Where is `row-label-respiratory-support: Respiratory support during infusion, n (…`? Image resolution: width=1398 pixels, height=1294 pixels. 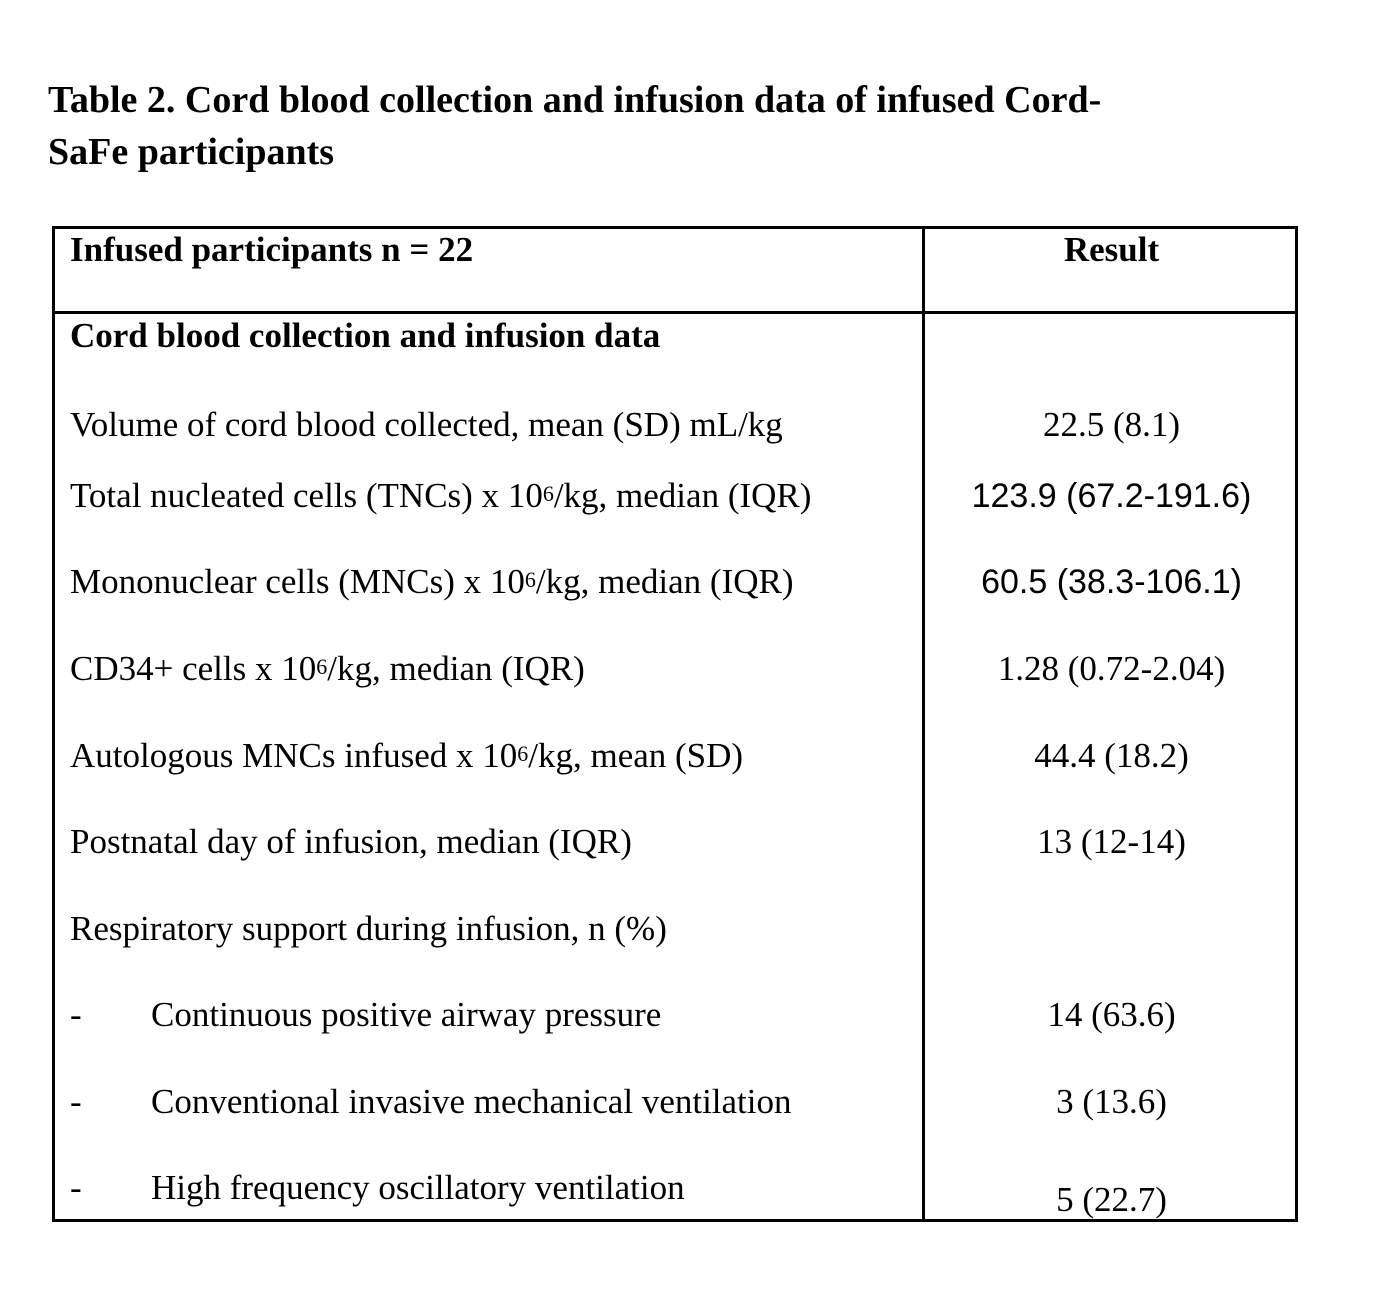
row-label-respiratory-support: Respiratory support during infusion, n (… is located at coordinates (368, 928).